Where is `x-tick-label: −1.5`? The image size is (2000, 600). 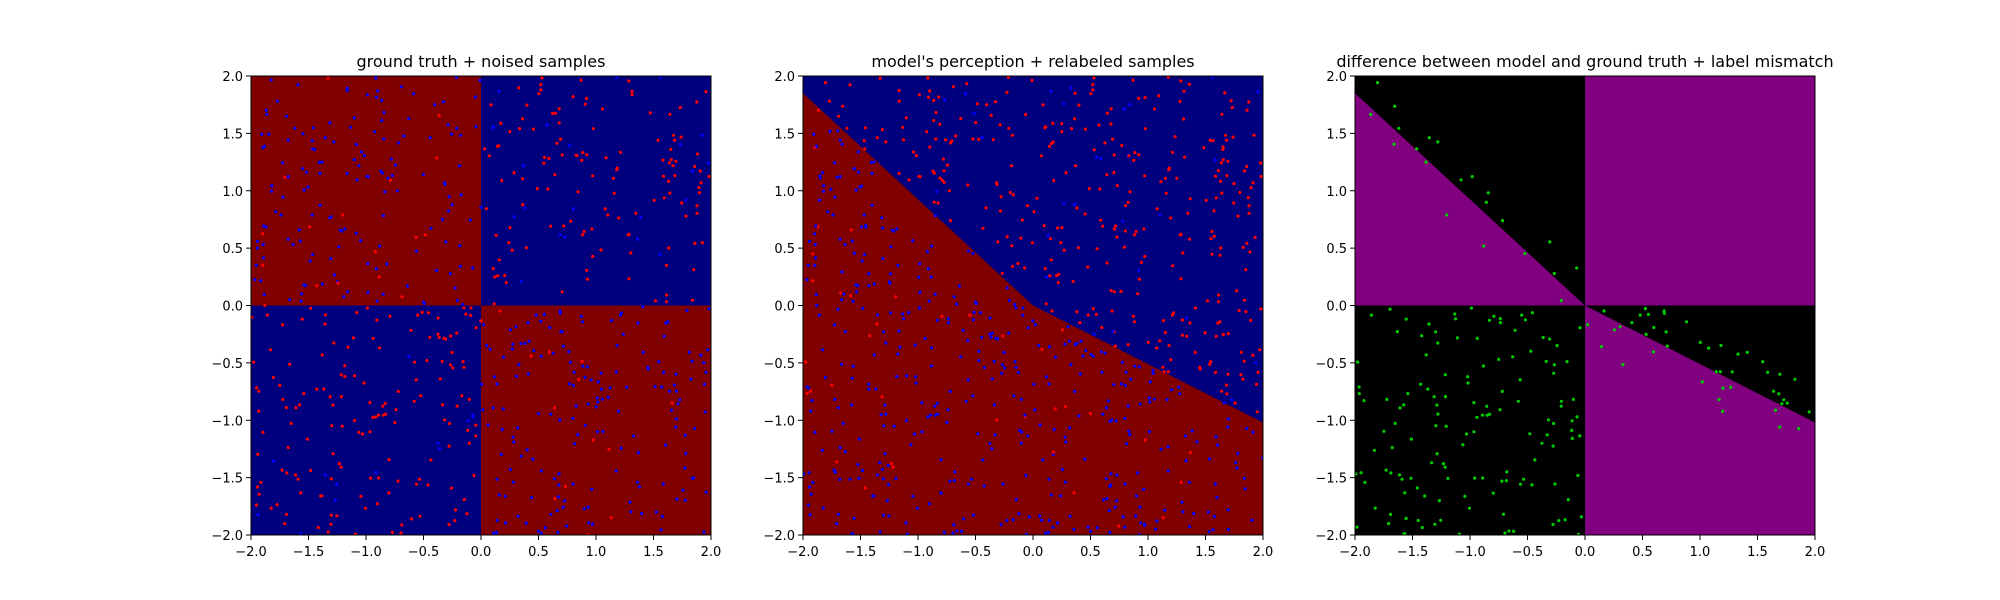 x-tick-label: −1.5 is located at coordinates (1413, 552).